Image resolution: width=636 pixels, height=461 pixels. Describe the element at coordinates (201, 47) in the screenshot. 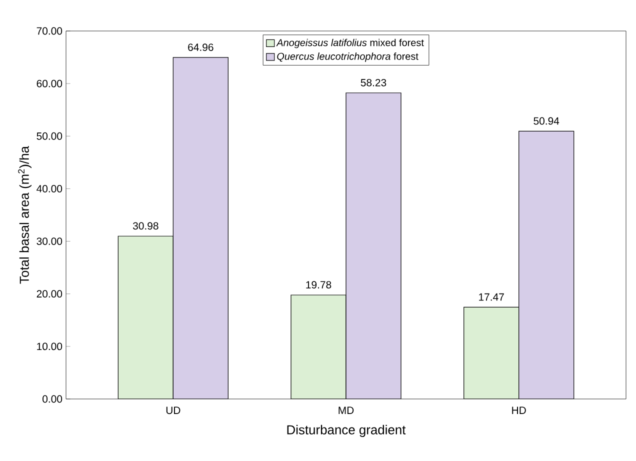

I see `data-label: 64.96` at that location.